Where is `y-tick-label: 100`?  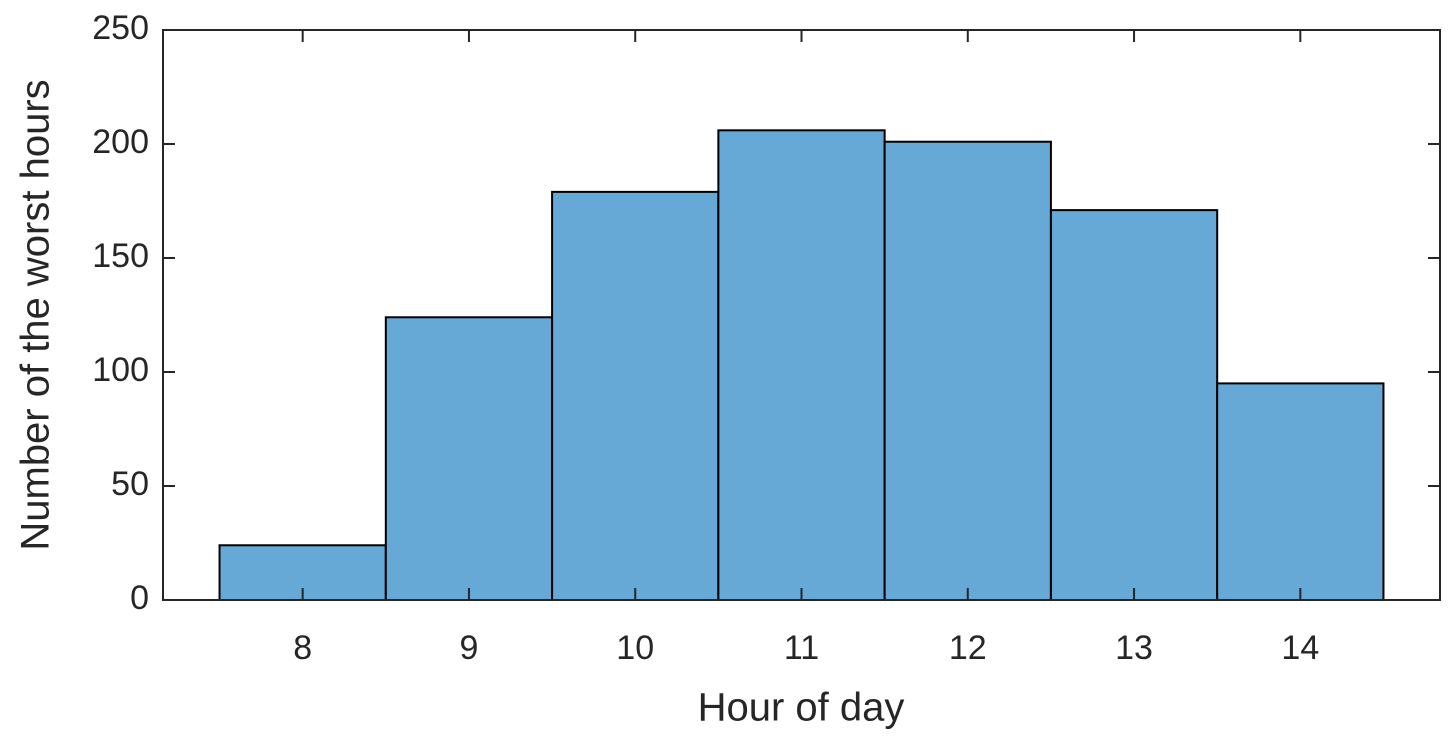
y-tick-label: 100 is located at coordinates (120, 370).